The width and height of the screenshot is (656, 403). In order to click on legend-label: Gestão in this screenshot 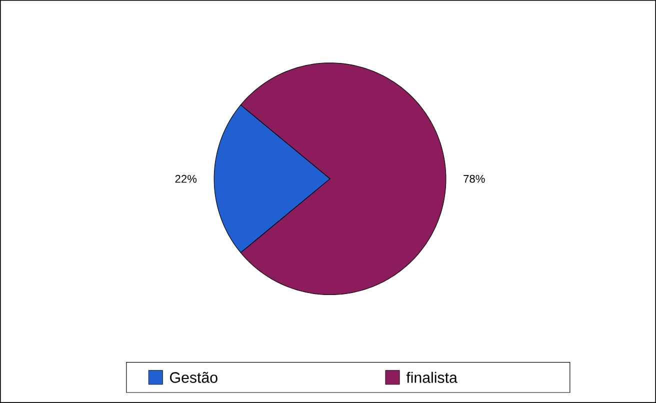, I will do `click(194, 377)`.